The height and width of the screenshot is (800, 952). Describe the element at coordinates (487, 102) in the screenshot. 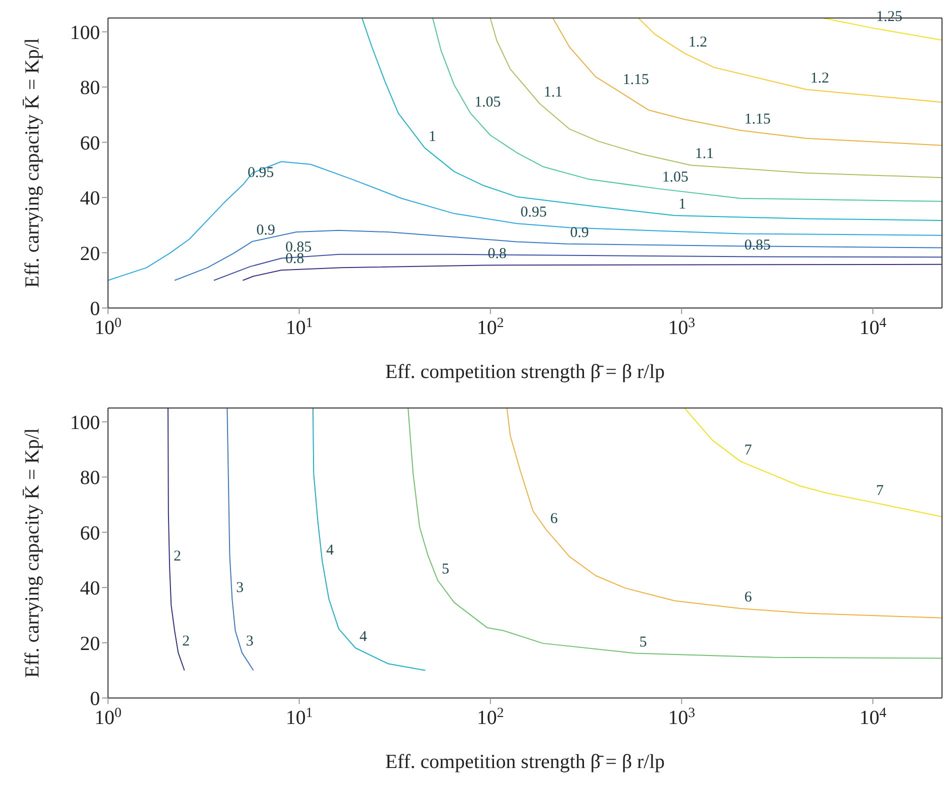

I see `text: 1.05` at that location.